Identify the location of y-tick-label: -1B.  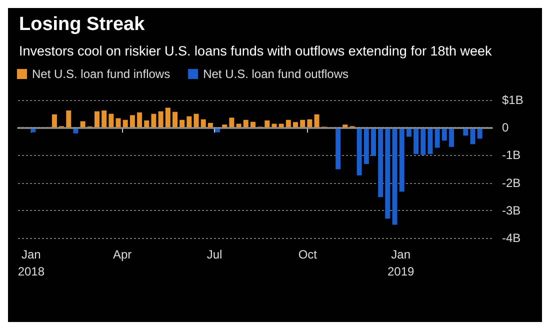
(511, 155).